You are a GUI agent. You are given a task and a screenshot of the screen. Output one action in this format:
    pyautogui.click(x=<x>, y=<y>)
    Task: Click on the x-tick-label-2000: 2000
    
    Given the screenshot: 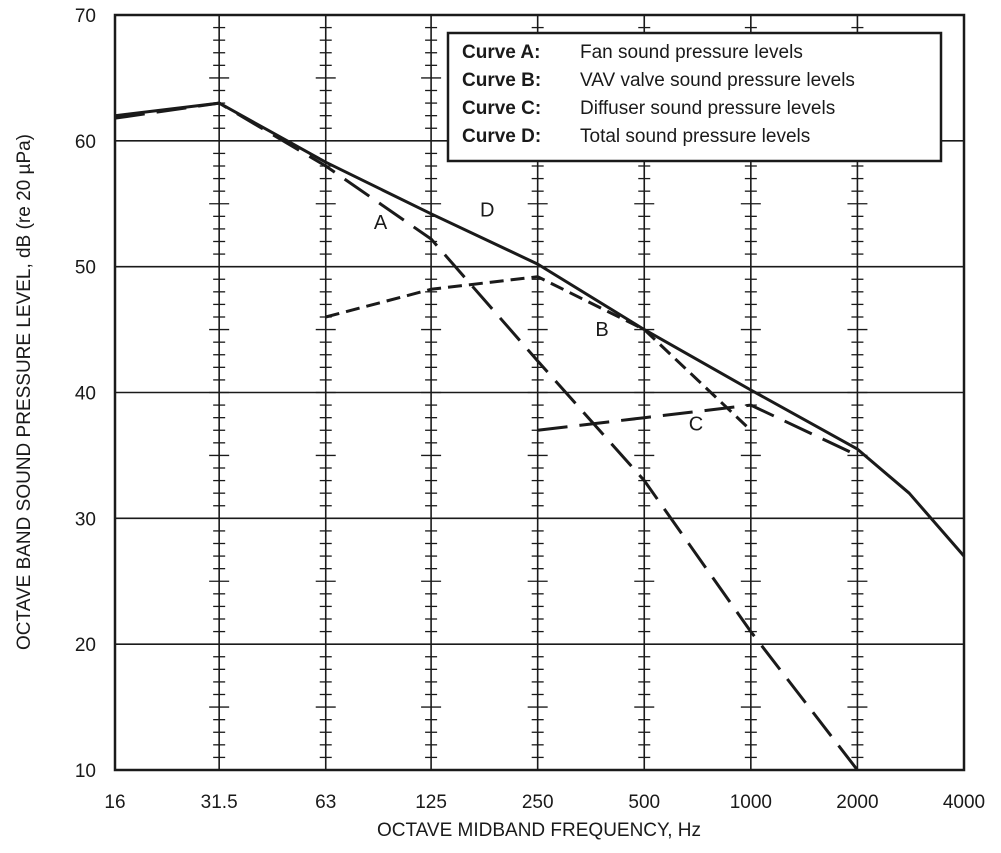 What is the action you would take?
    pyautogui.click(x=857, y=802)
    